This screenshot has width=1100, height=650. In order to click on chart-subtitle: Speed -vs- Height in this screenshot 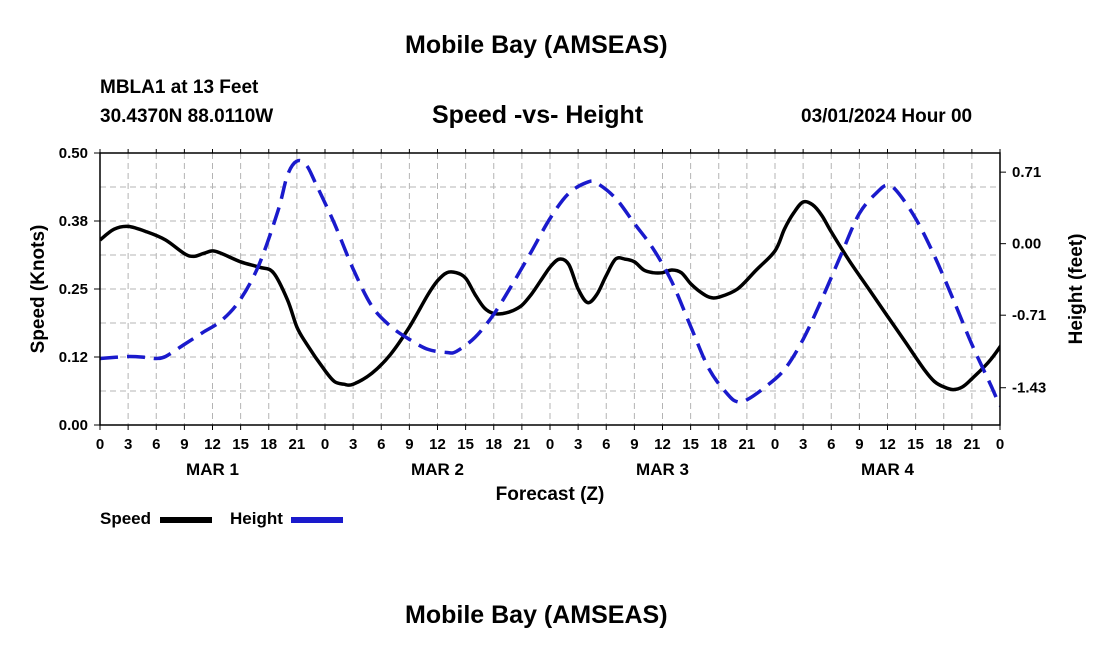, I will do `click(538, 115)`.